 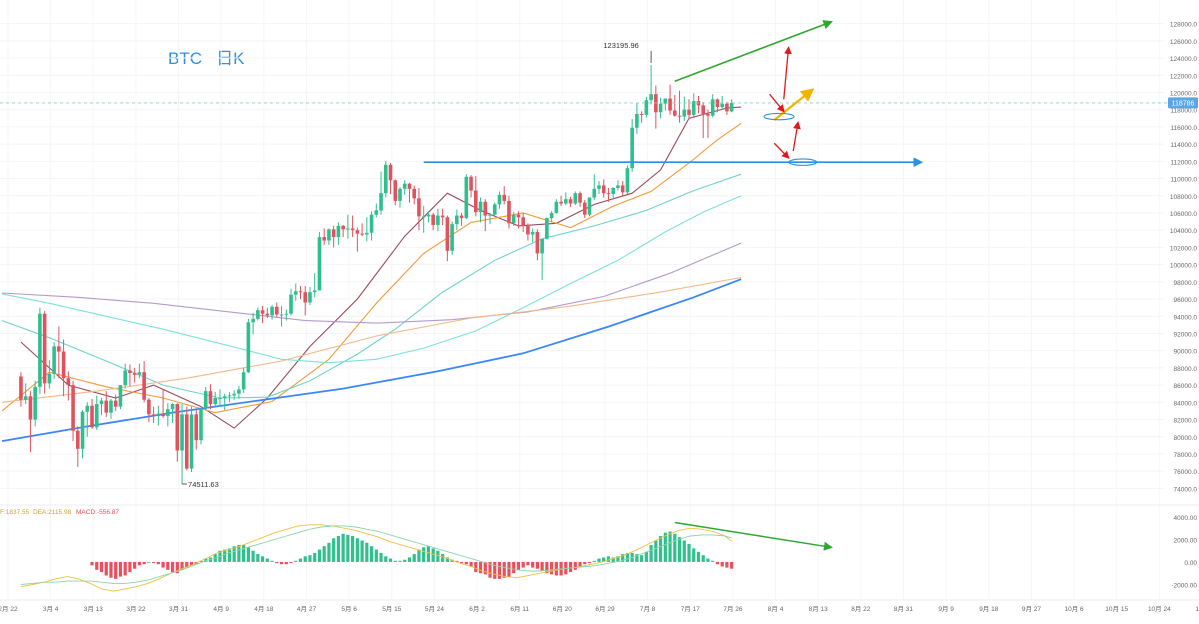 I want to click on price-tick-label: 108000.0, so click(x=1183, y=197).